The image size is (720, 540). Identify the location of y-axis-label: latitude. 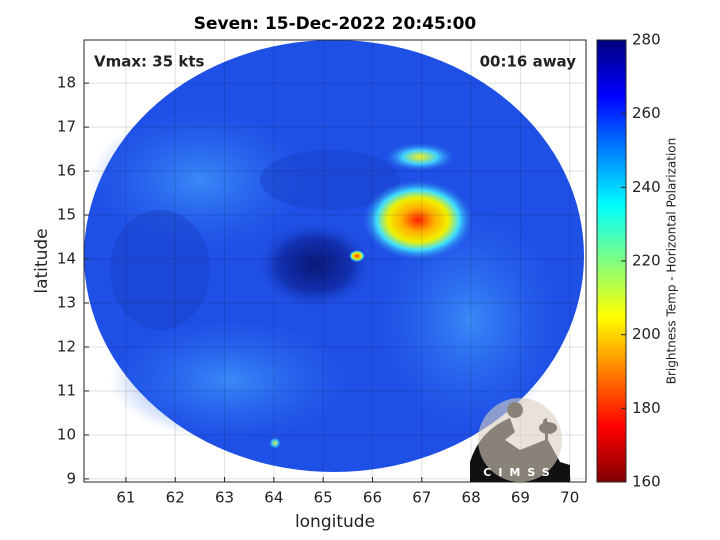
(42, 260).